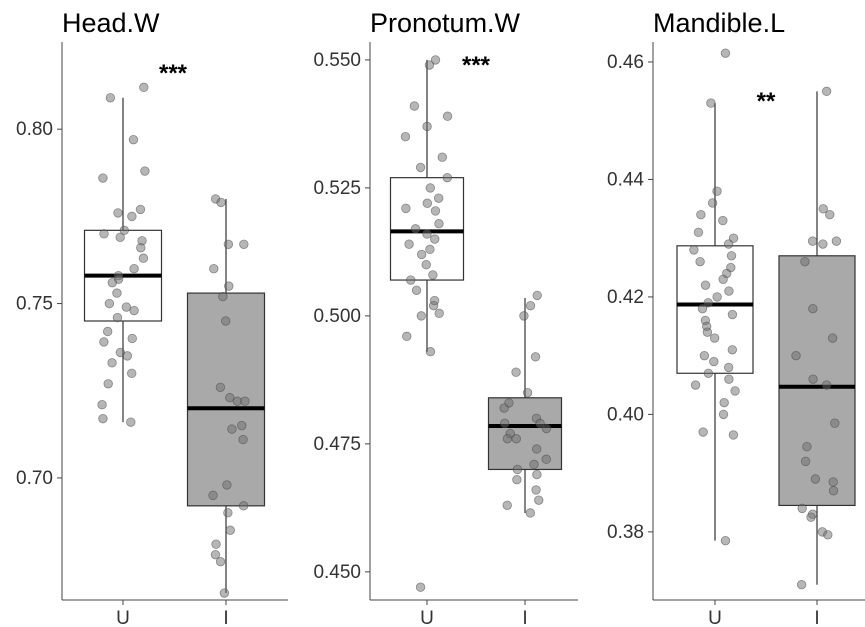 This screenshot has height=627, width=865. Describe the element at coordinates (34, 478) in the screenshot. I see `y-tick-label: 0.70` at that location.